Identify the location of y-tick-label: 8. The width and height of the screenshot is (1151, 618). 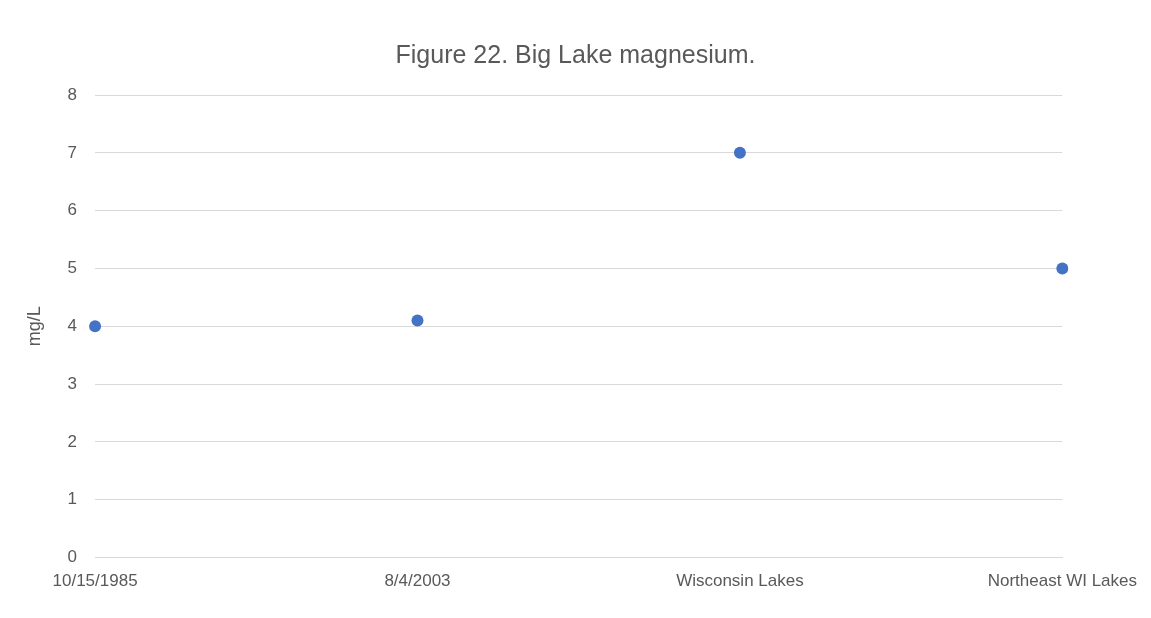
(72, 94).